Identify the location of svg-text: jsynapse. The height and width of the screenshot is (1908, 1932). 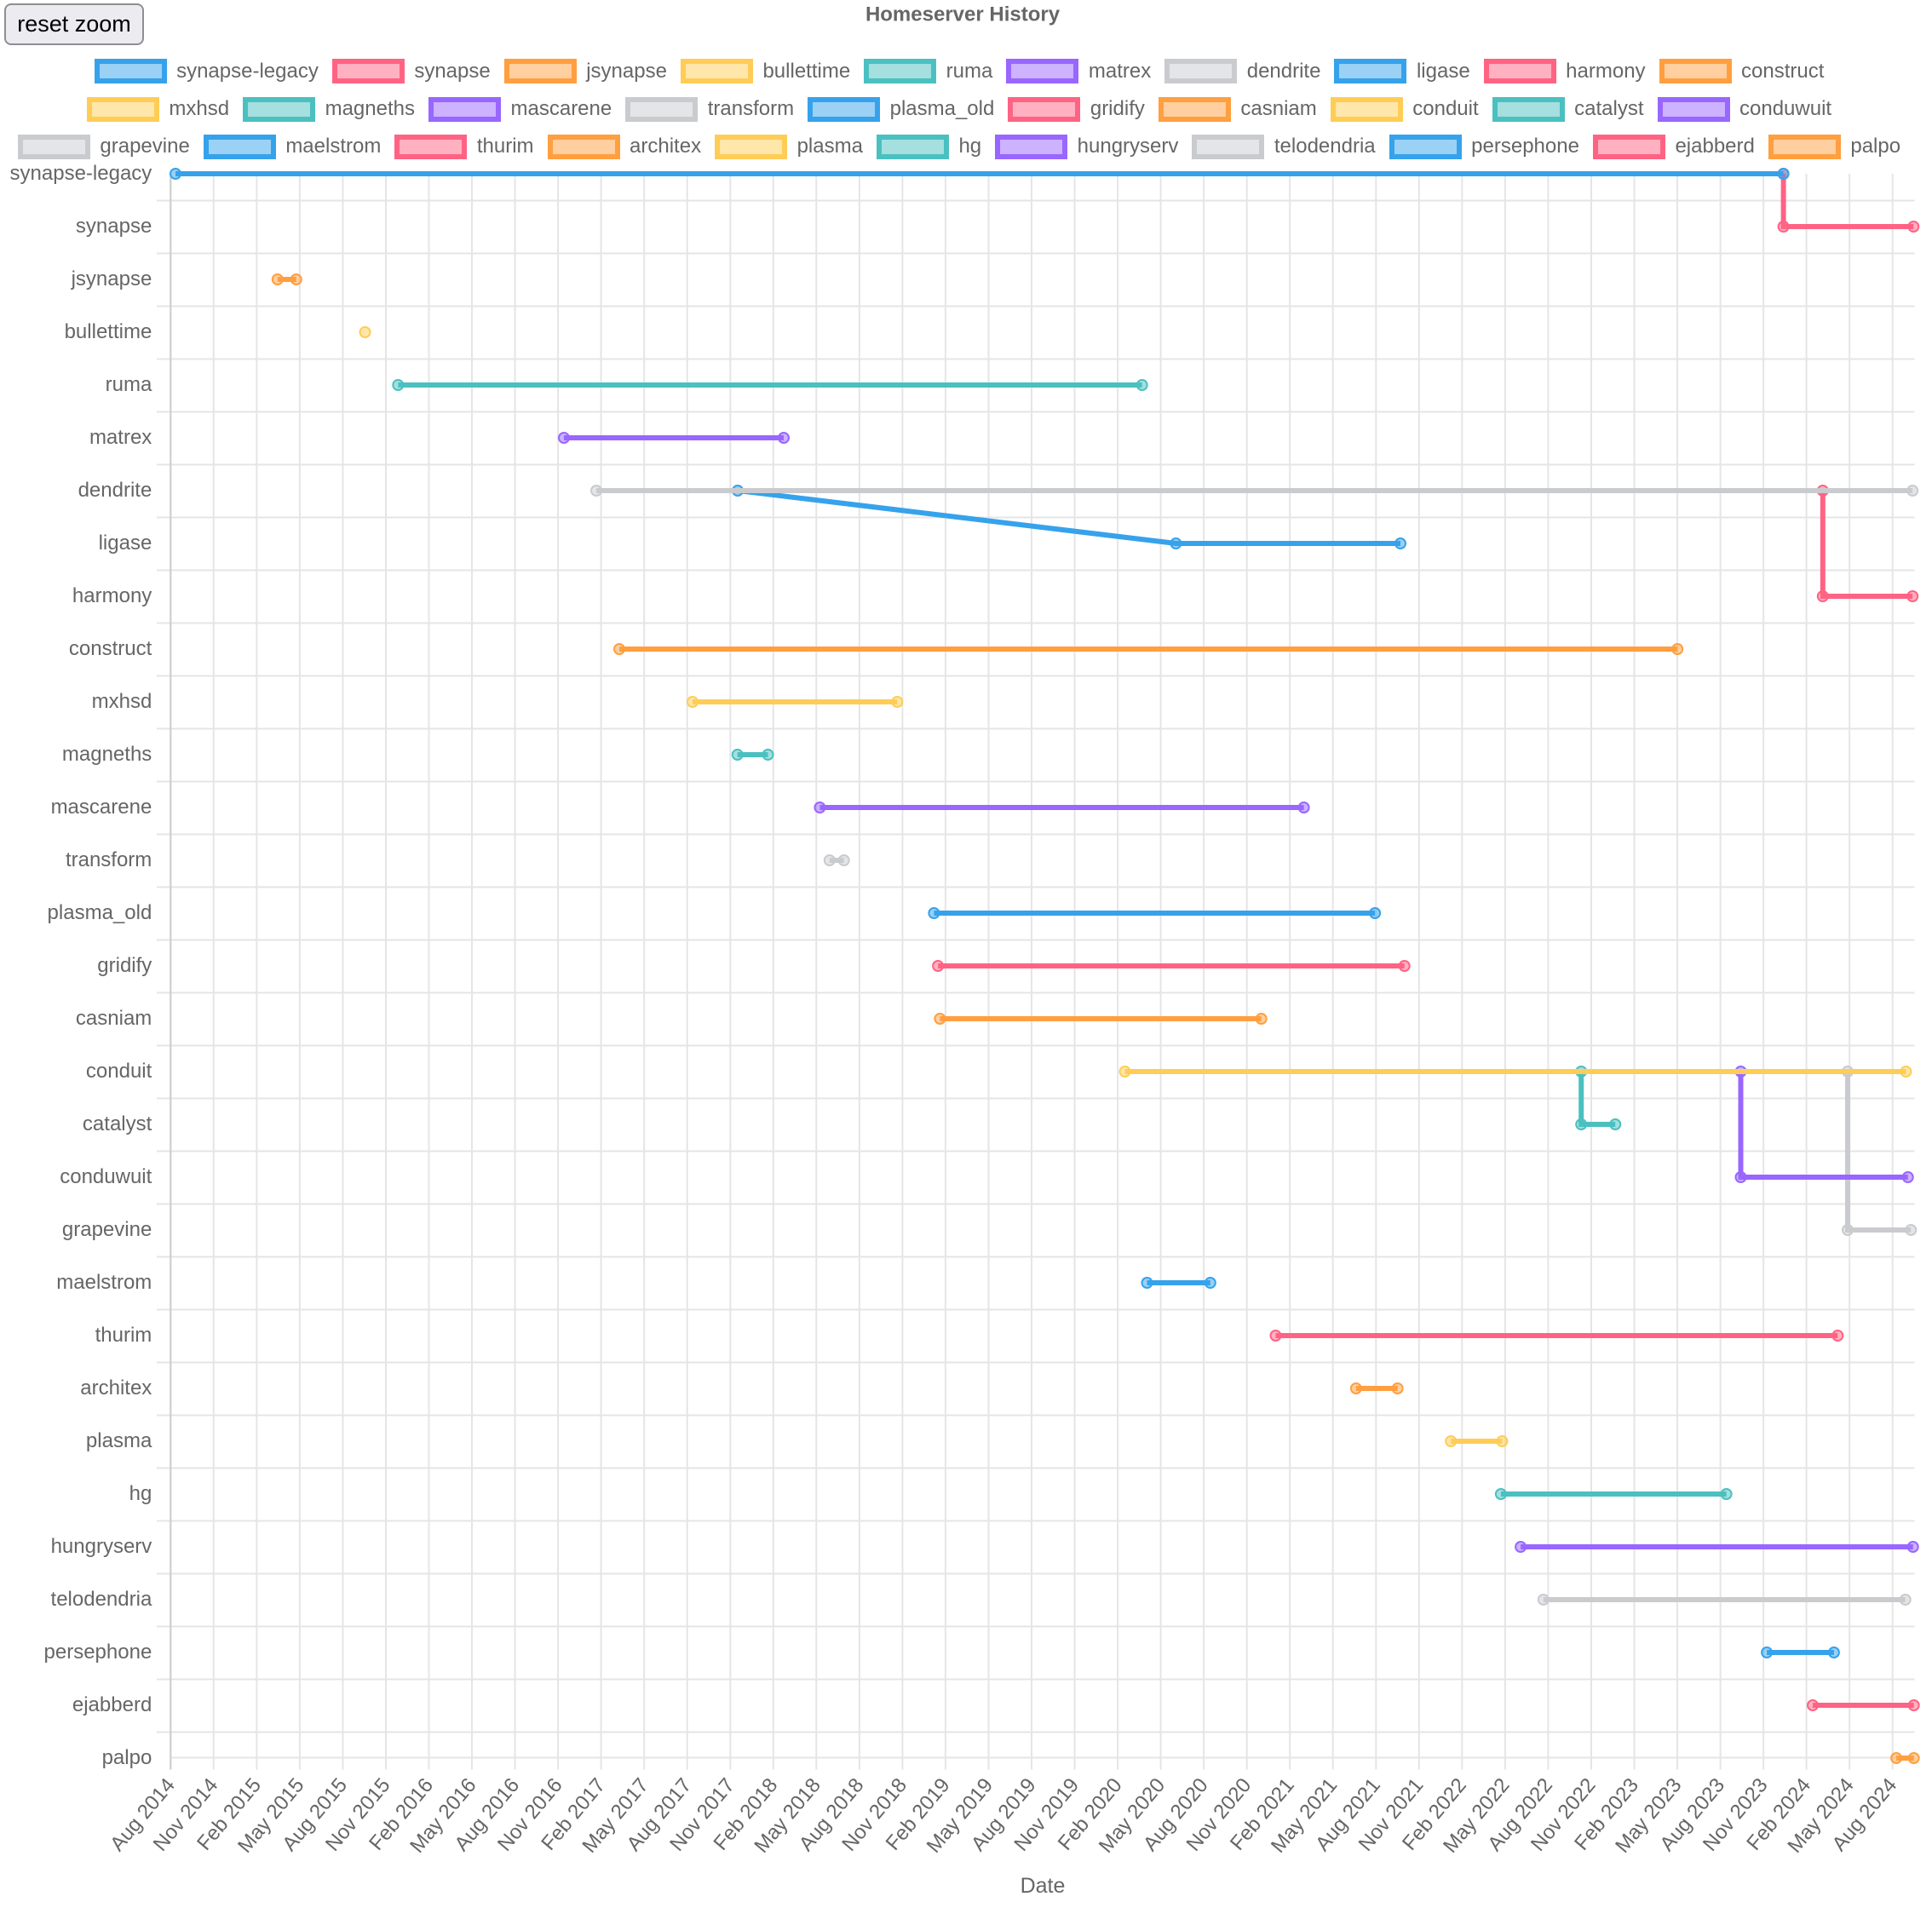
(111, 278).